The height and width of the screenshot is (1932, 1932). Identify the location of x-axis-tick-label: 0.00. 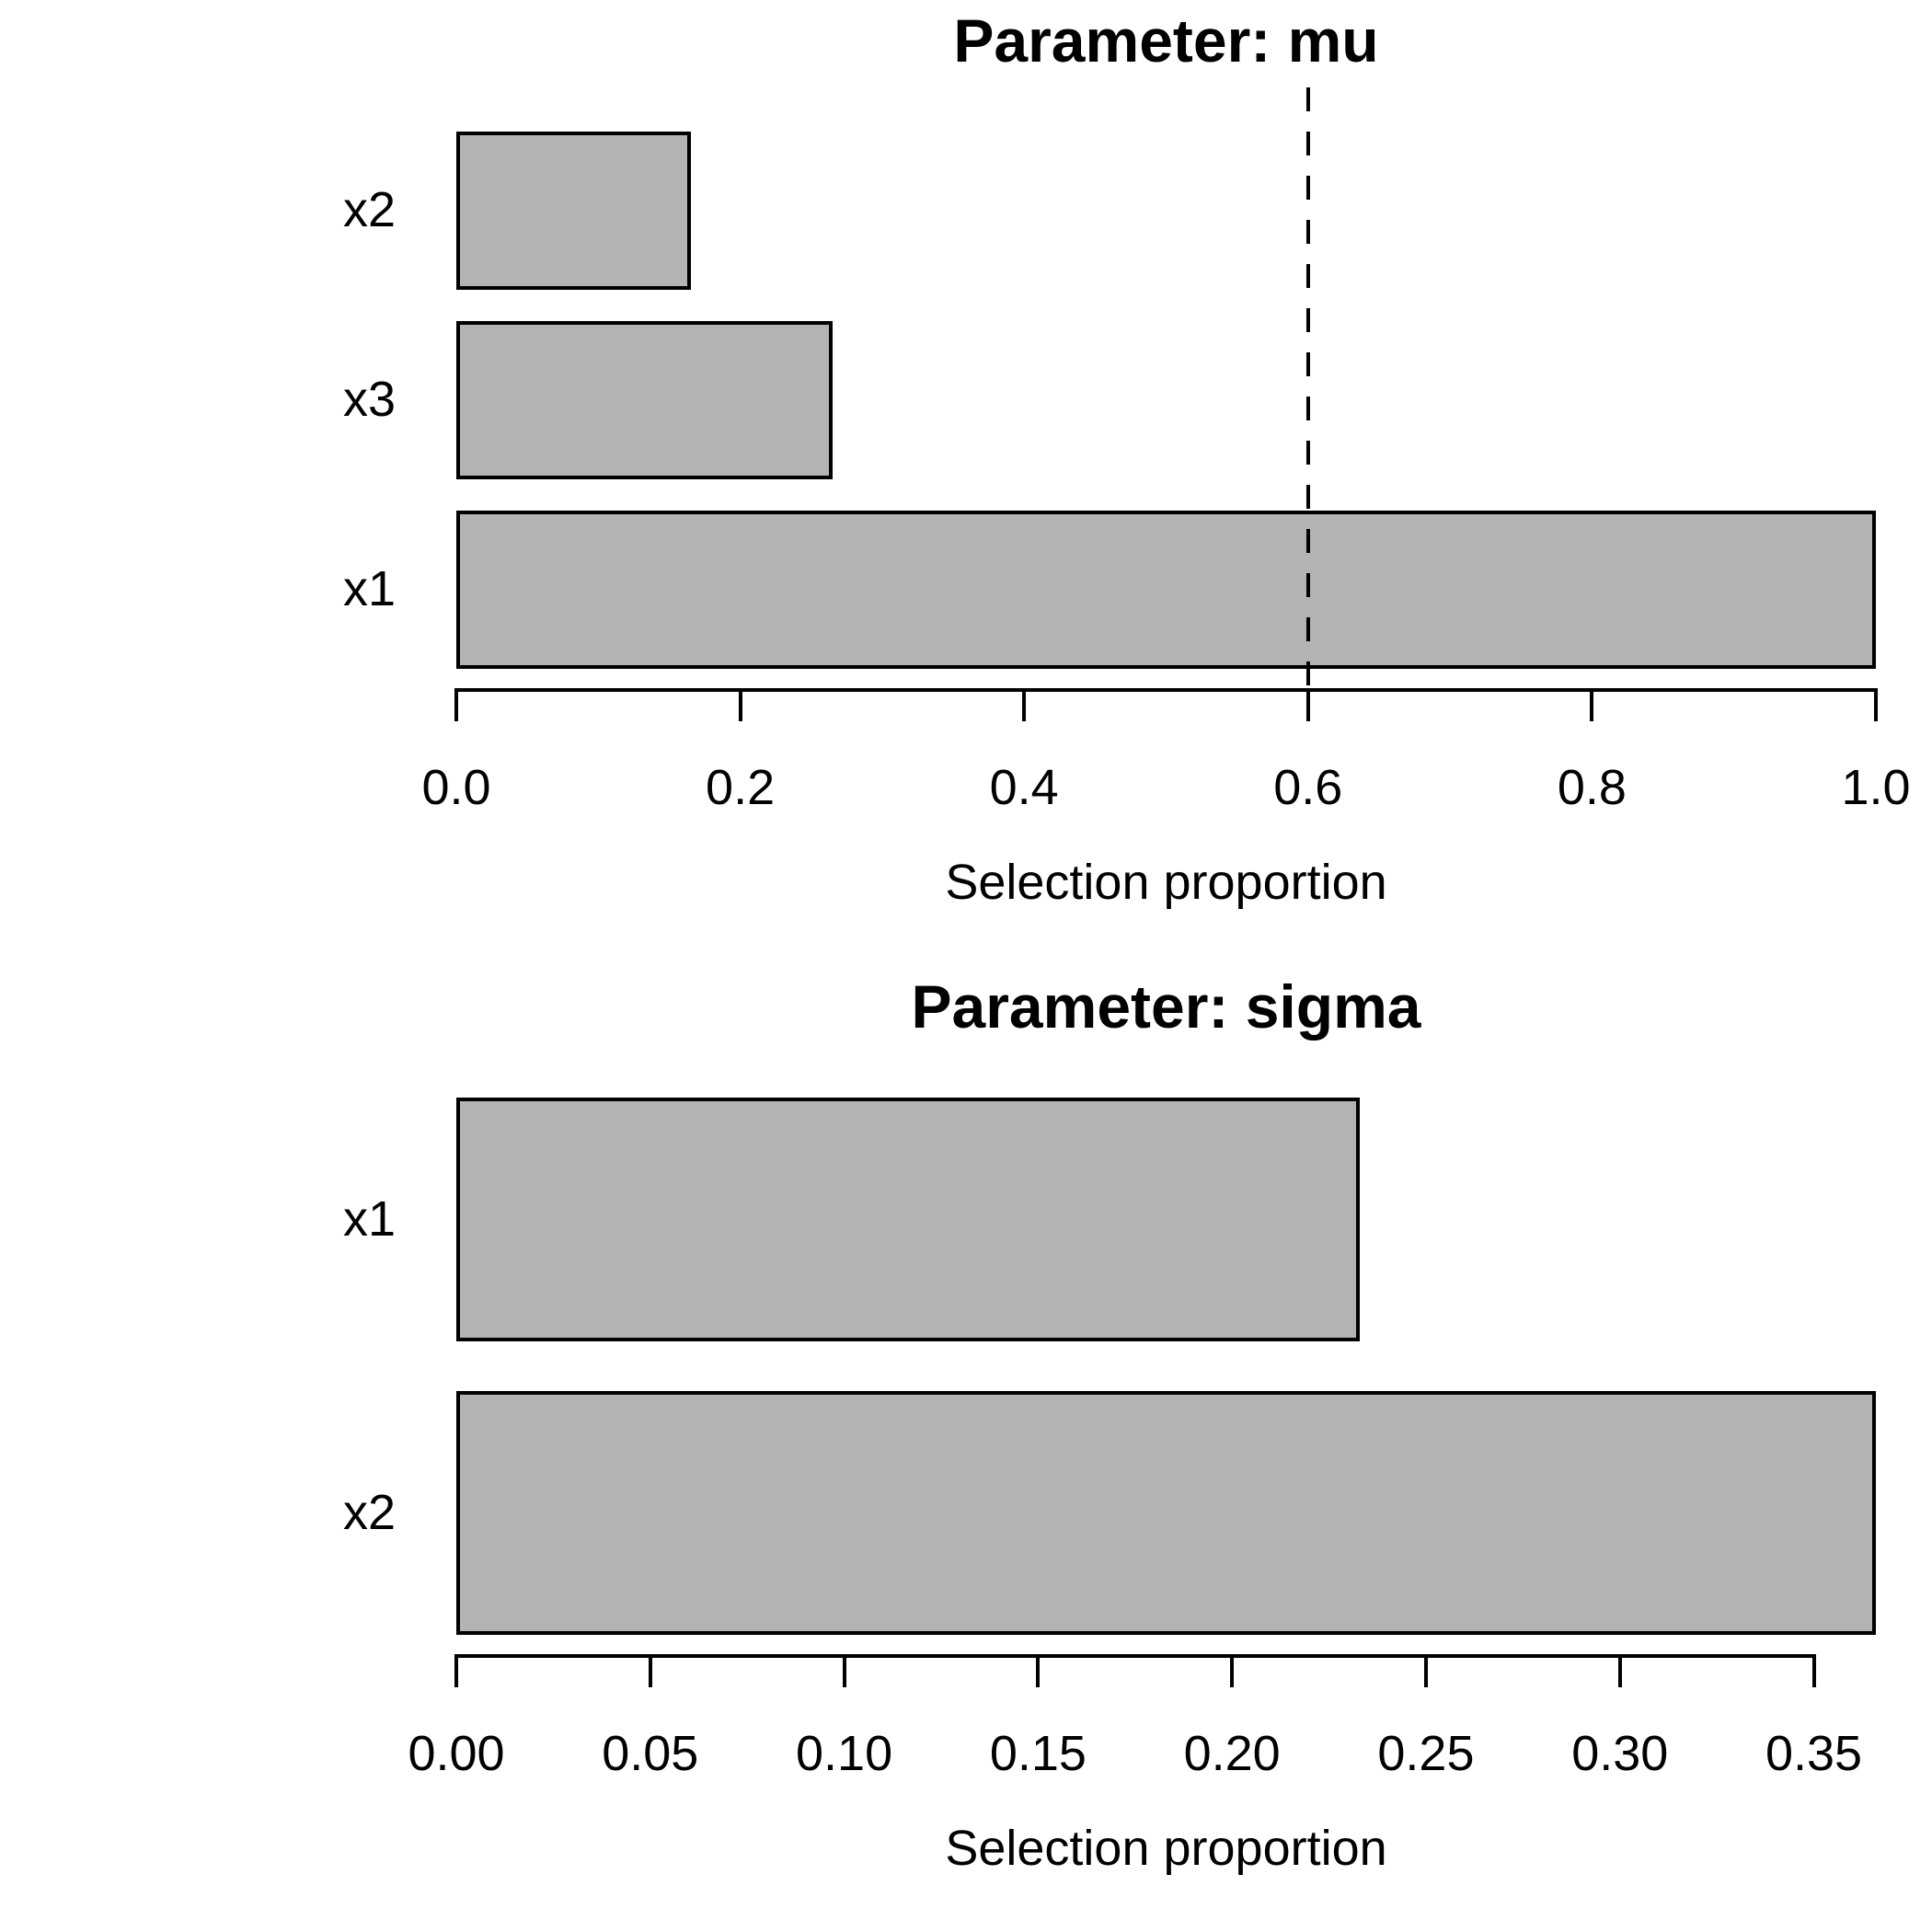
(456, 1753).